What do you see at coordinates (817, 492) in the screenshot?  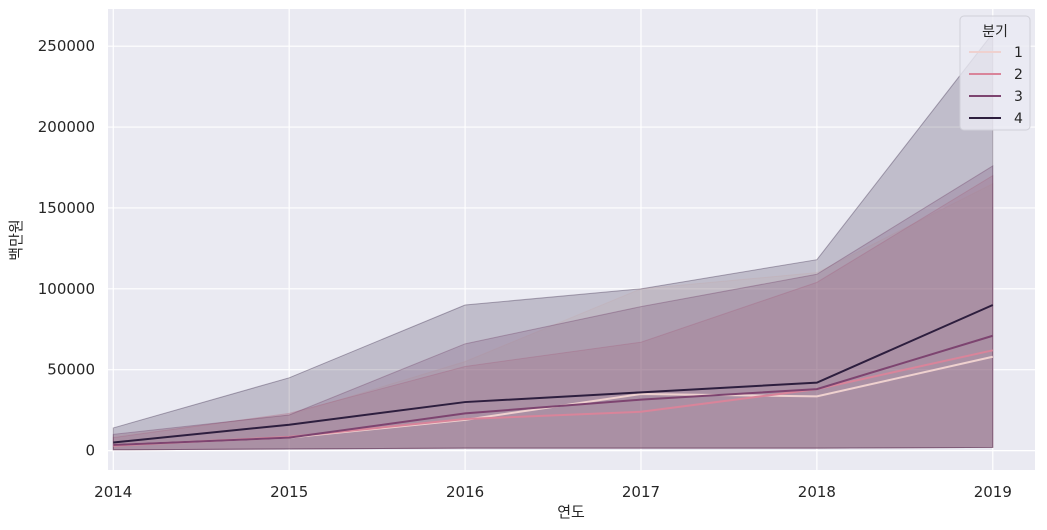 I see `x-tick-label: 2018` at bounding box center [817, 492].